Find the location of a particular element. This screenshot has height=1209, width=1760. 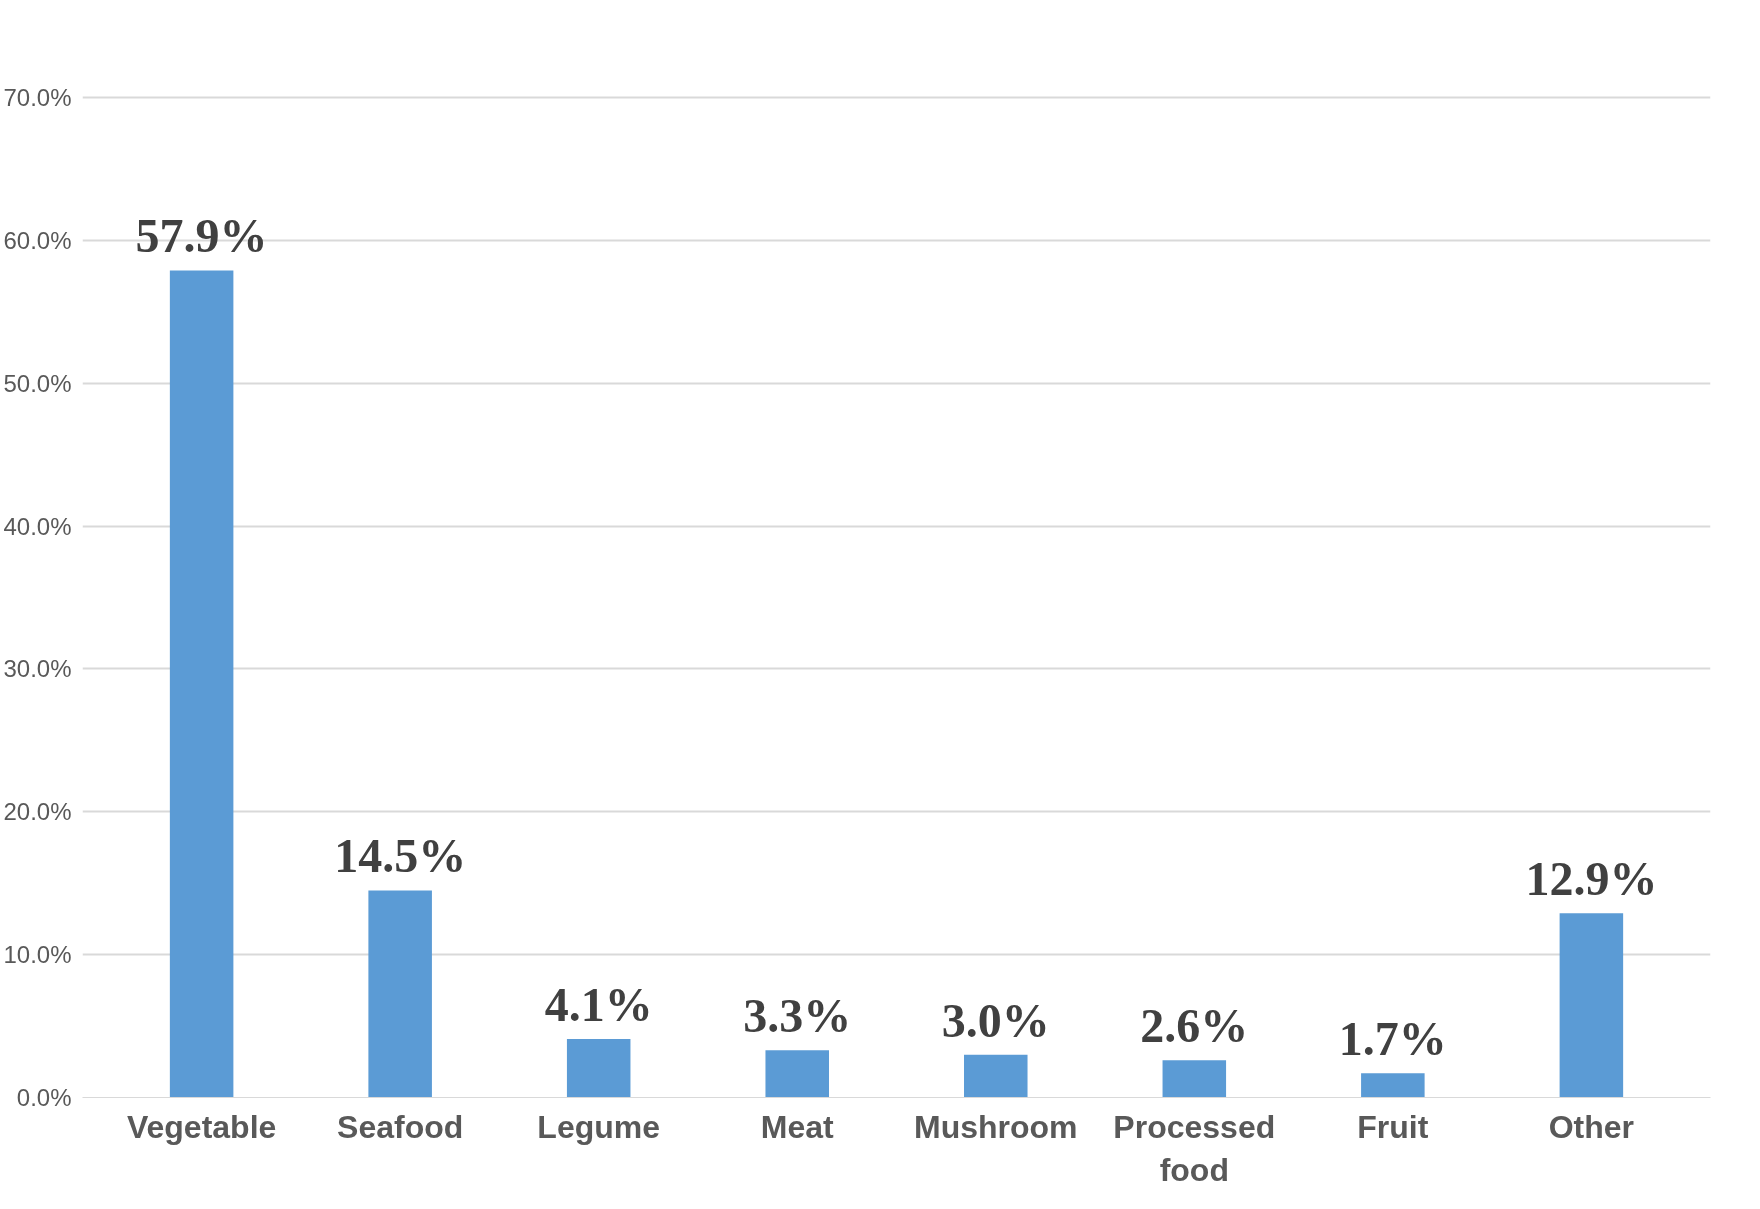

data-label: 3.0% is located at coordinates (995, 1020).